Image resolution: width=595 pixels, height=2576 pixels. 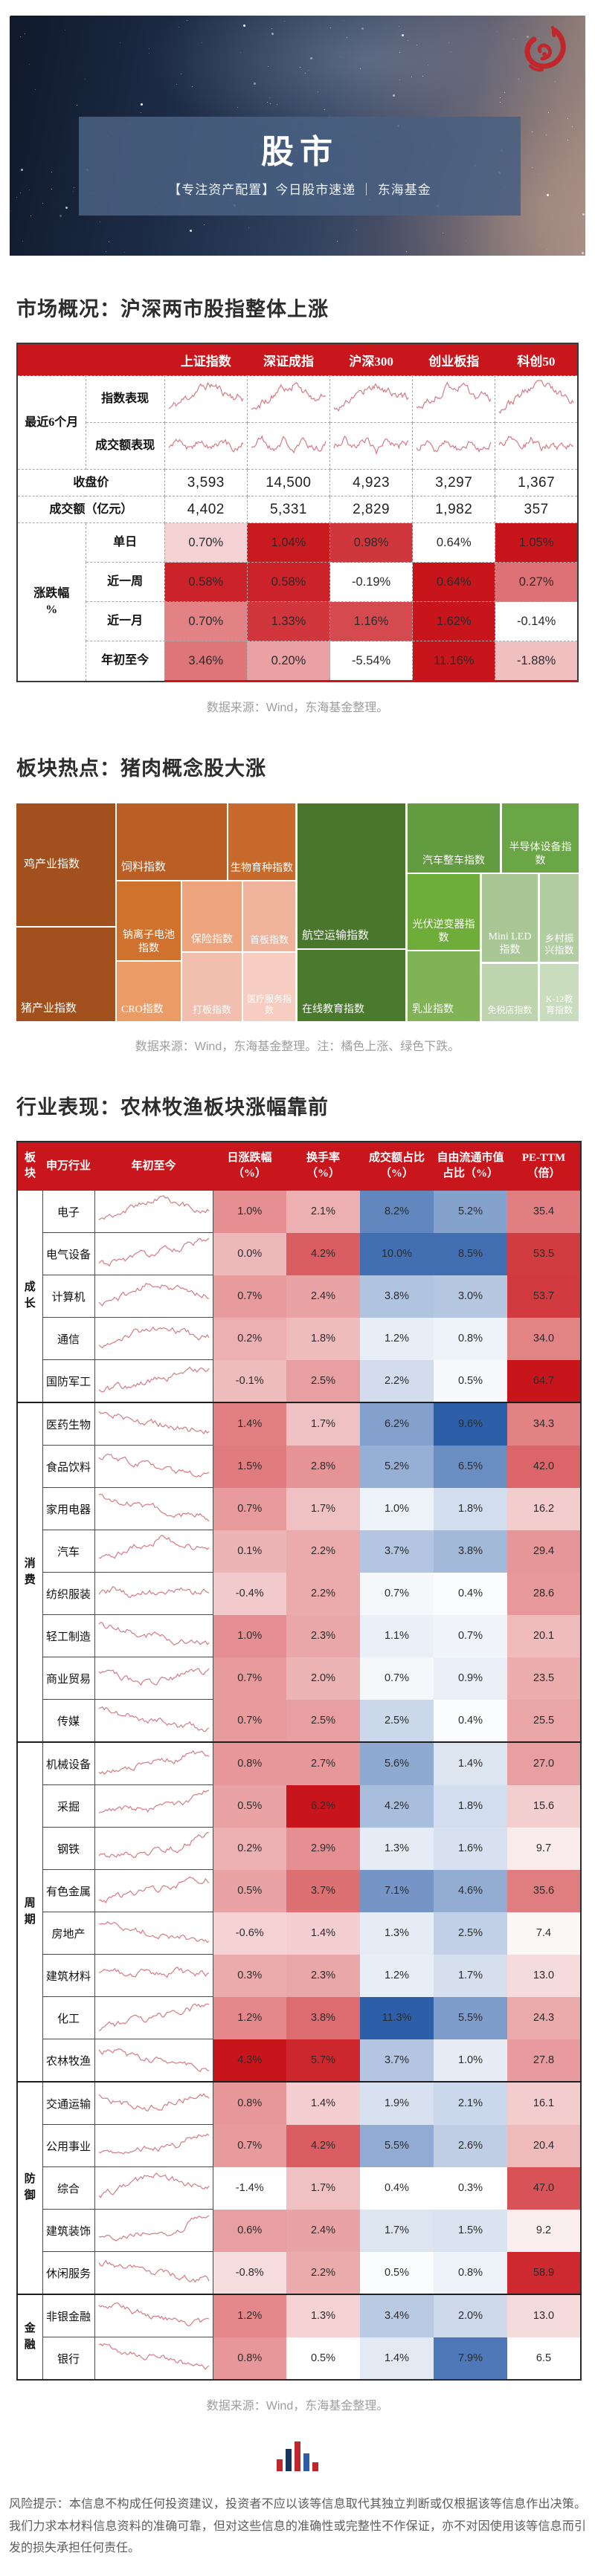 I want to click on change-heat-cell: 11.16%, so click(x=454, y=661).